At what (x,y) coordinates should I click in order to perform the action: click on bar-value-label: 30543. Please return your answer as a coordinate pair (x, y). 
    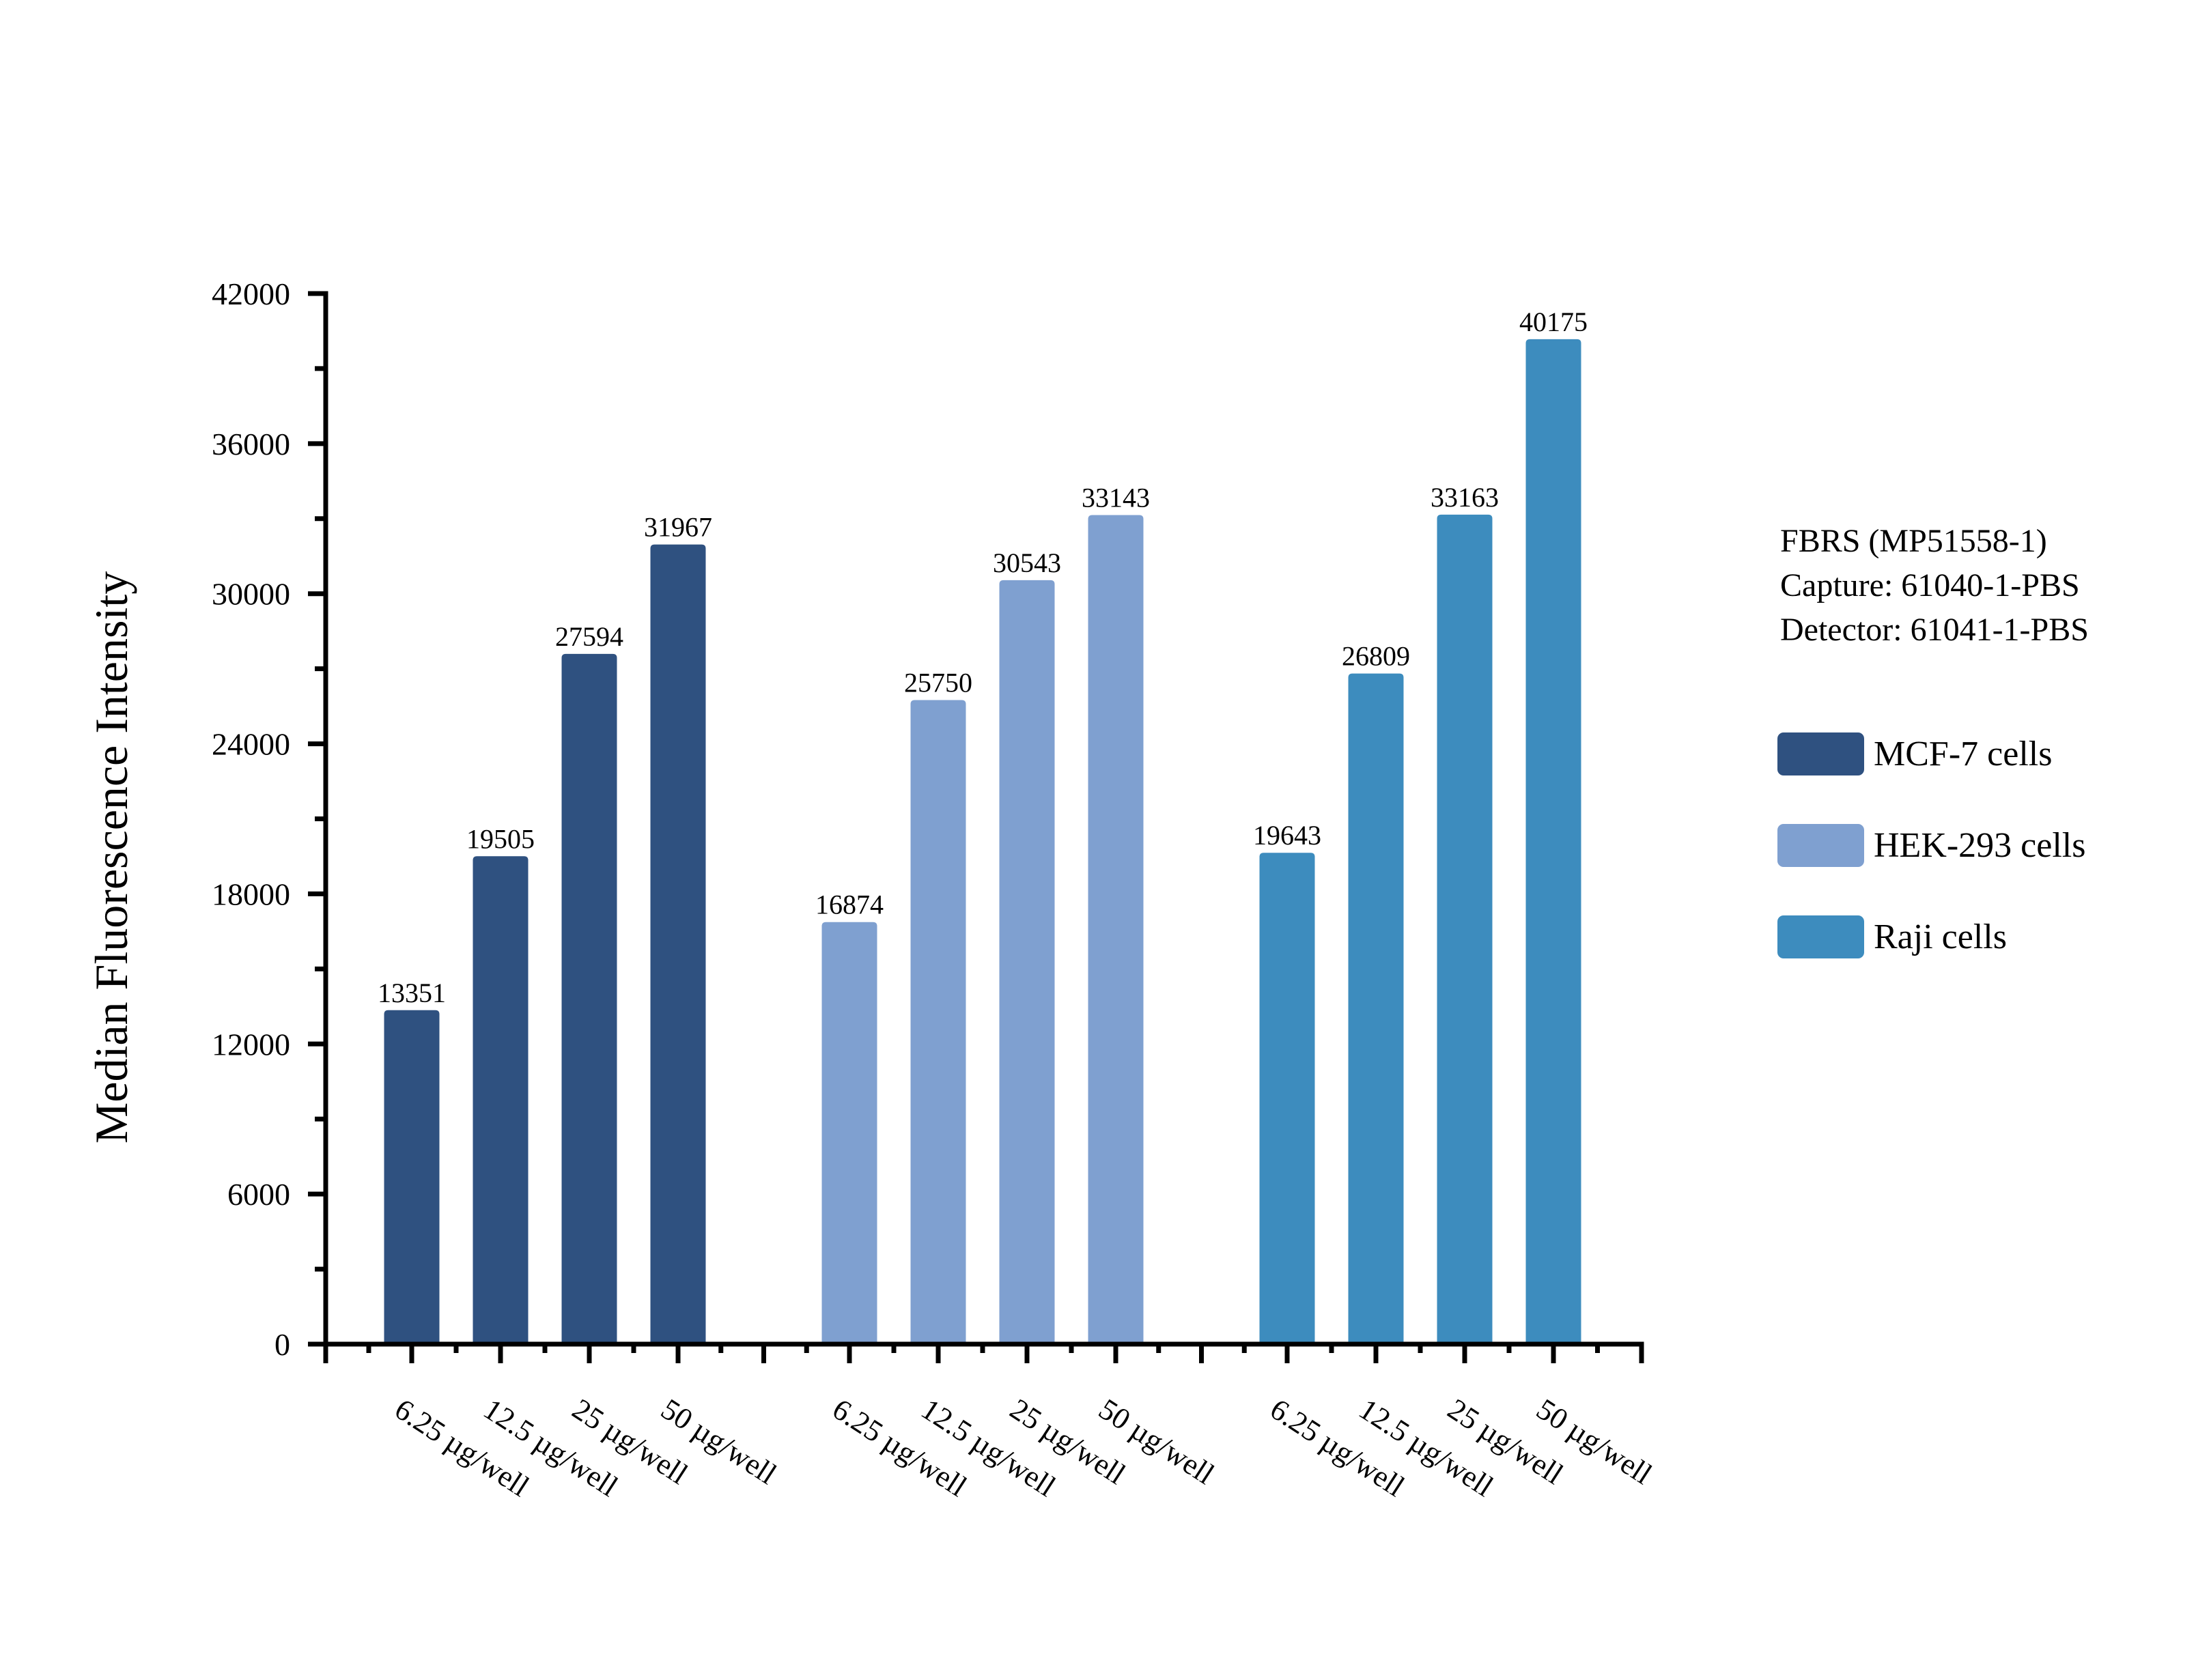
    Looking at the image, I should click on (1027, 562).